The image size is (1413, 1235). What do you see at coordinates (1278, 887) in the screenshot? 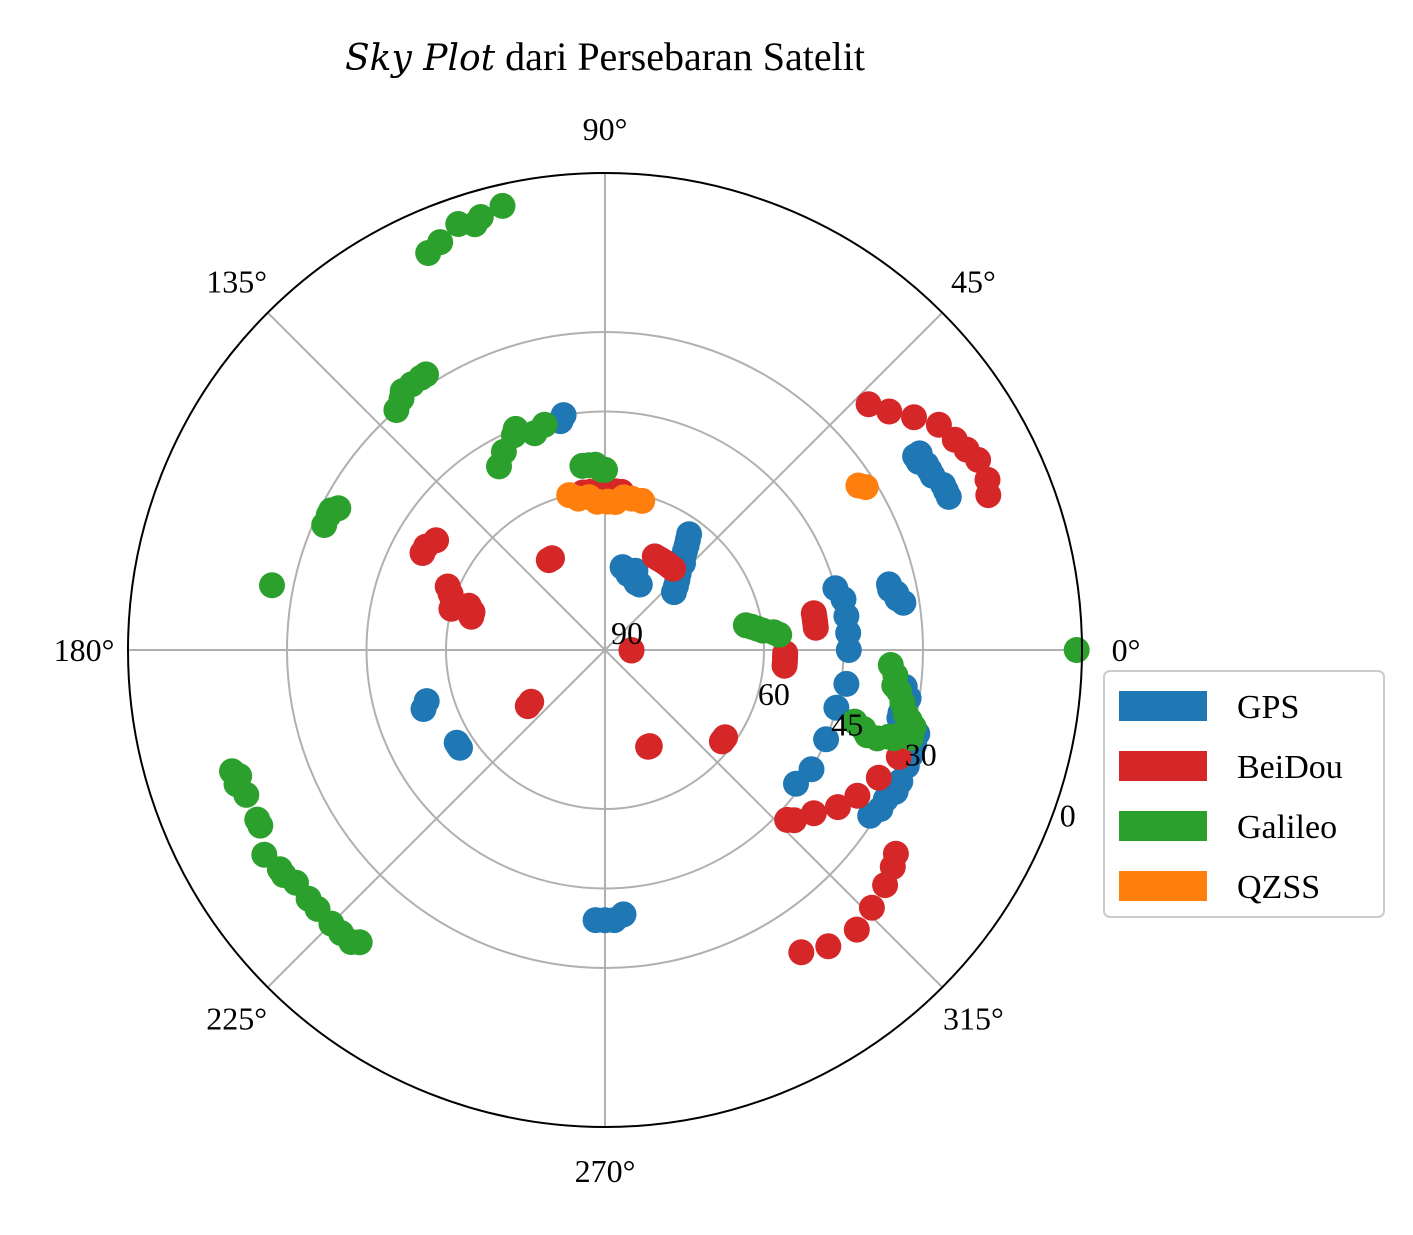
I see `legend-label: QZSS` at bounding box center [1278, 887].